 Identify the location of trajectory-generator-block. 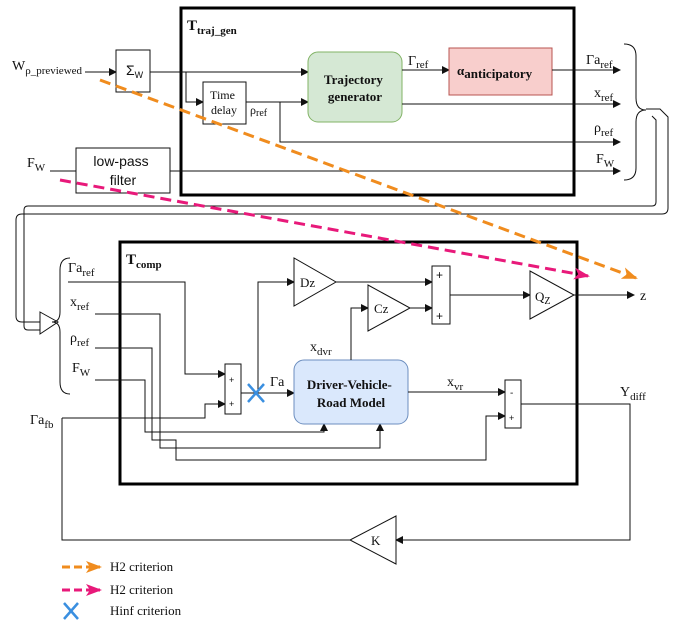
(355, 87).